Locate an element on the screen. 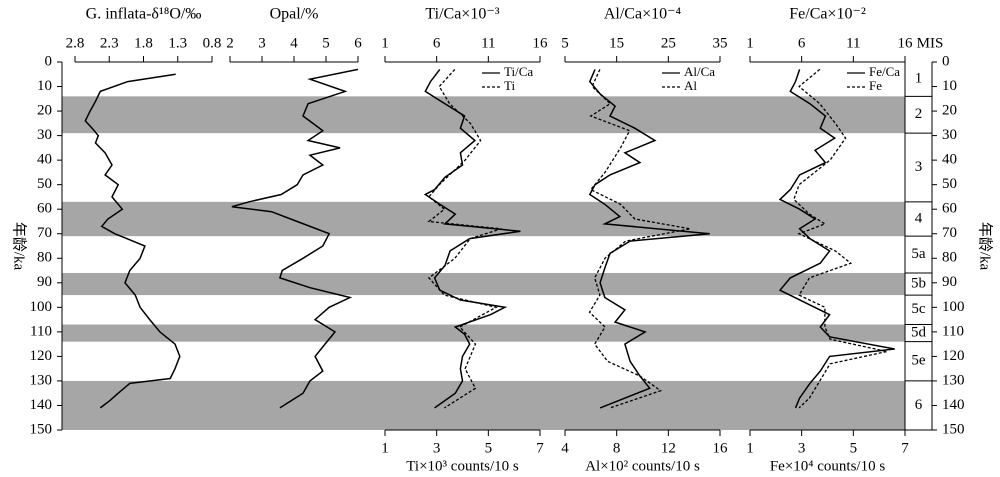 Image resolution: width=1000 pixels, height=477 pixels. age-tick-label: 100 is located at coordinates (953, 307).